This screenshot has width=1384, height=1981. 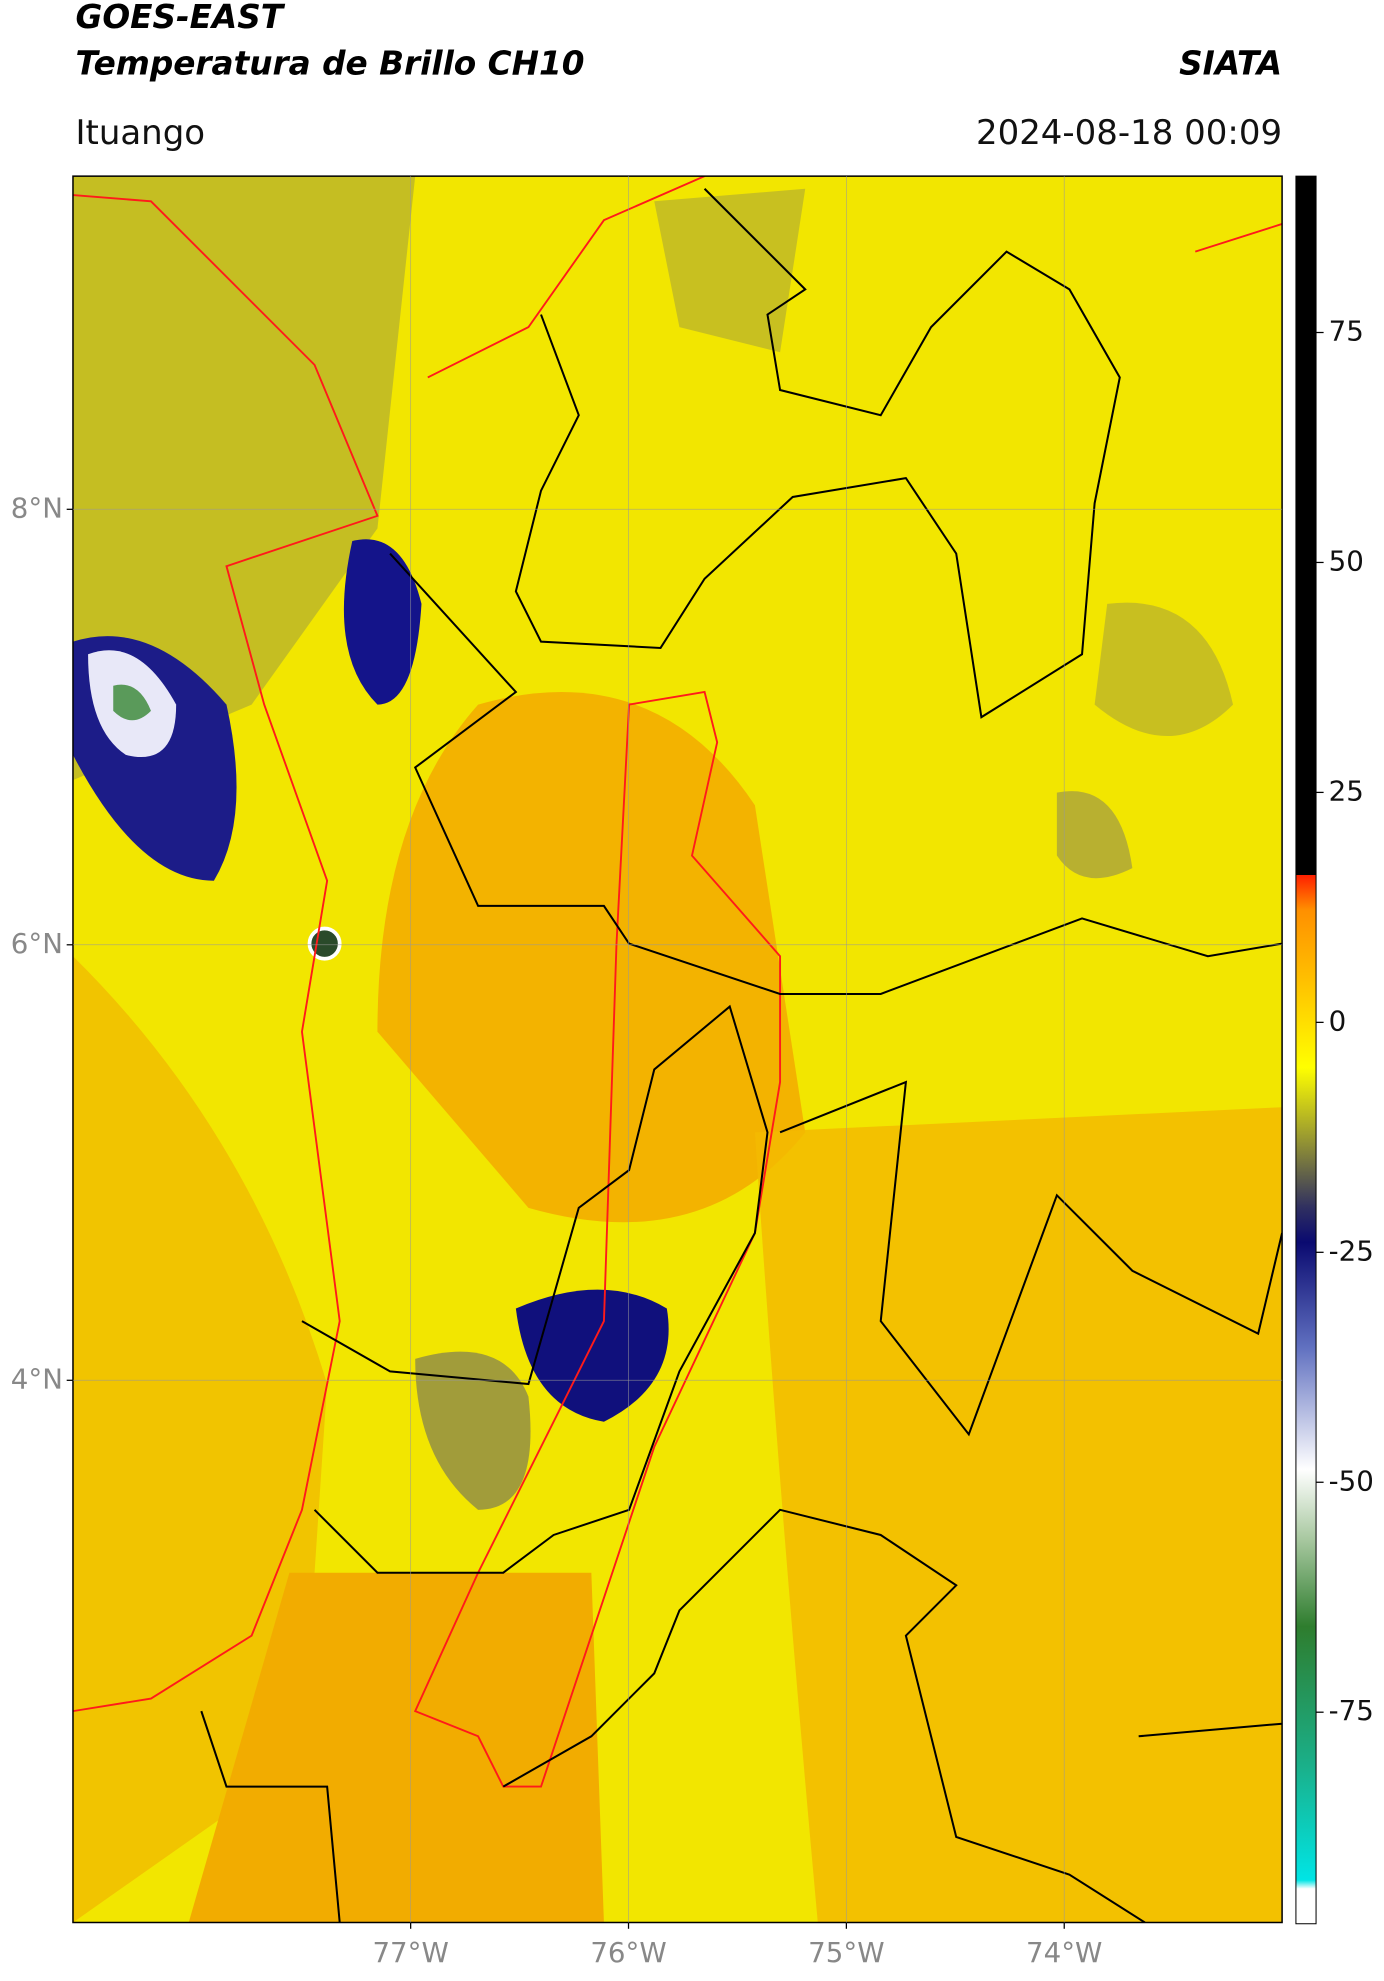 I want to click on colorbar-tick-label: 25, so click(x=1346, y=790).